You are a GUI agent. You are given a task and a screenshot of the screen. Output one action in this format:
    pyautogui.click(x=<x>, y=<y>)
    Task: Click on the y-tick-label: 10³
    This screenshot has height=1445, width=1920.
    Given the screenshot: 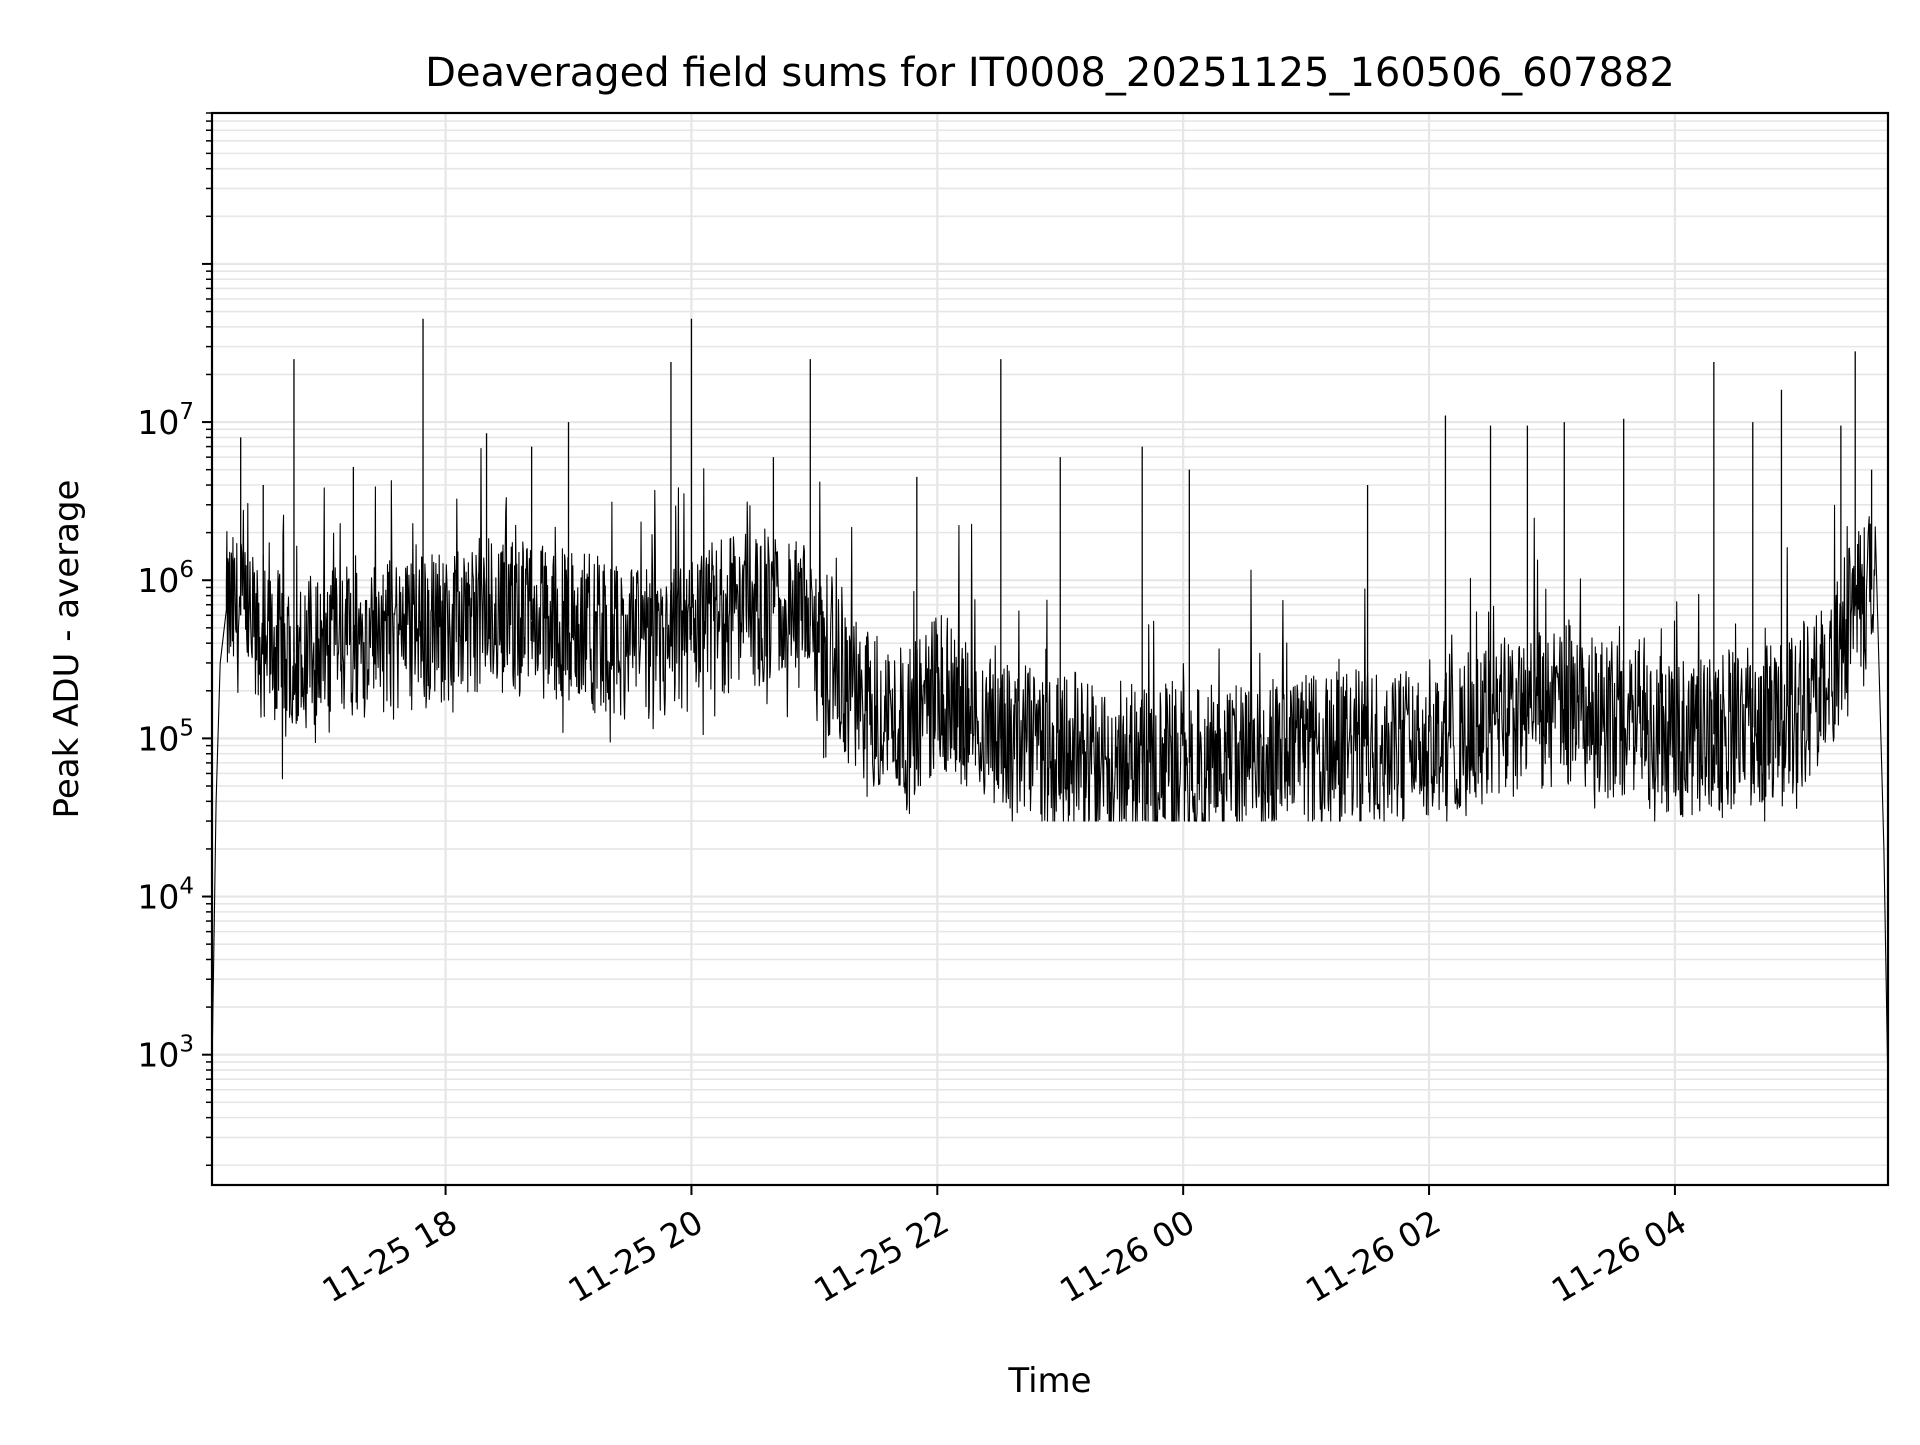 What is the action you would take?
    pyautogui.click(x=165, y=1053)
    